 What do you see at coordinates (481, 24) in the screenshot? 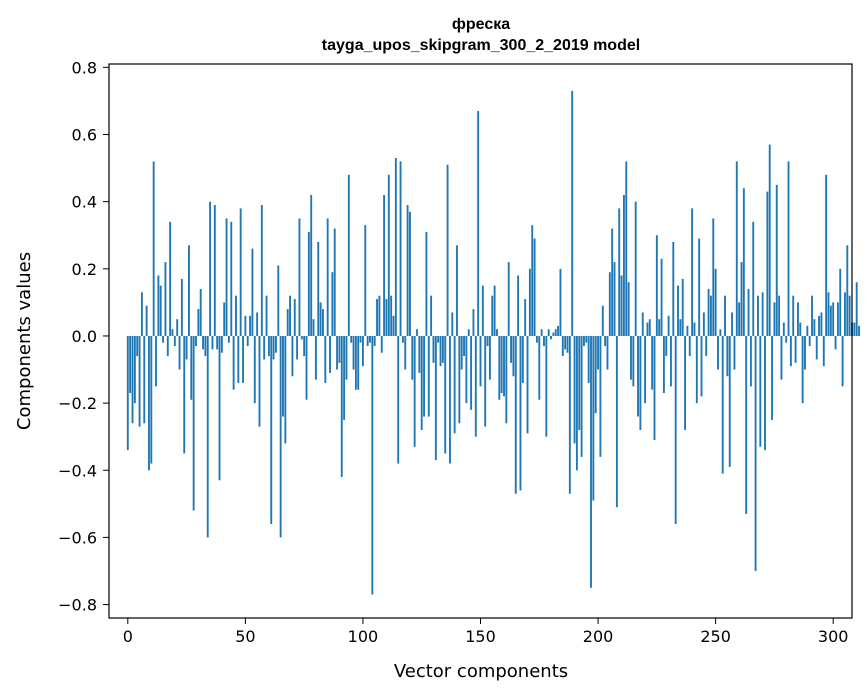
I see `chart-title: фреска` at bounding box center [481, 24].